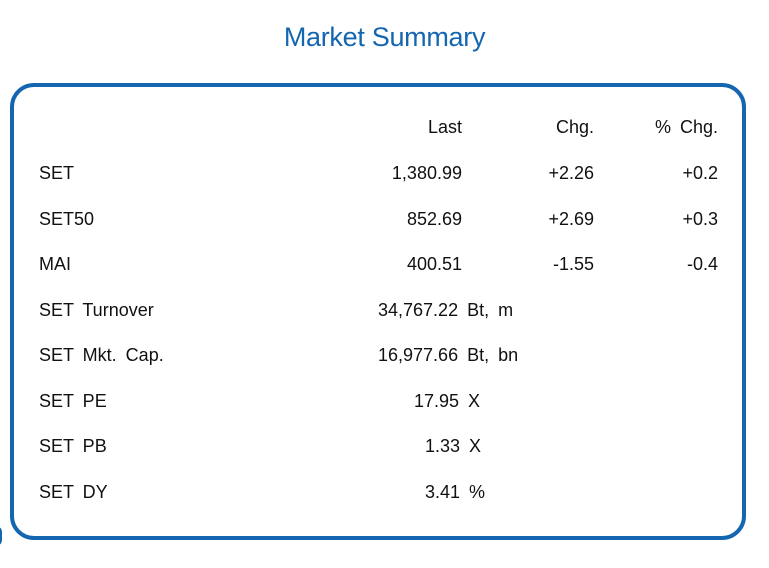  What do you see at coordinates (446, 310) in the screenshot?
I see `stat-value-turnover: 34,767.22 Bt, m` at bounding box center [446, 310].